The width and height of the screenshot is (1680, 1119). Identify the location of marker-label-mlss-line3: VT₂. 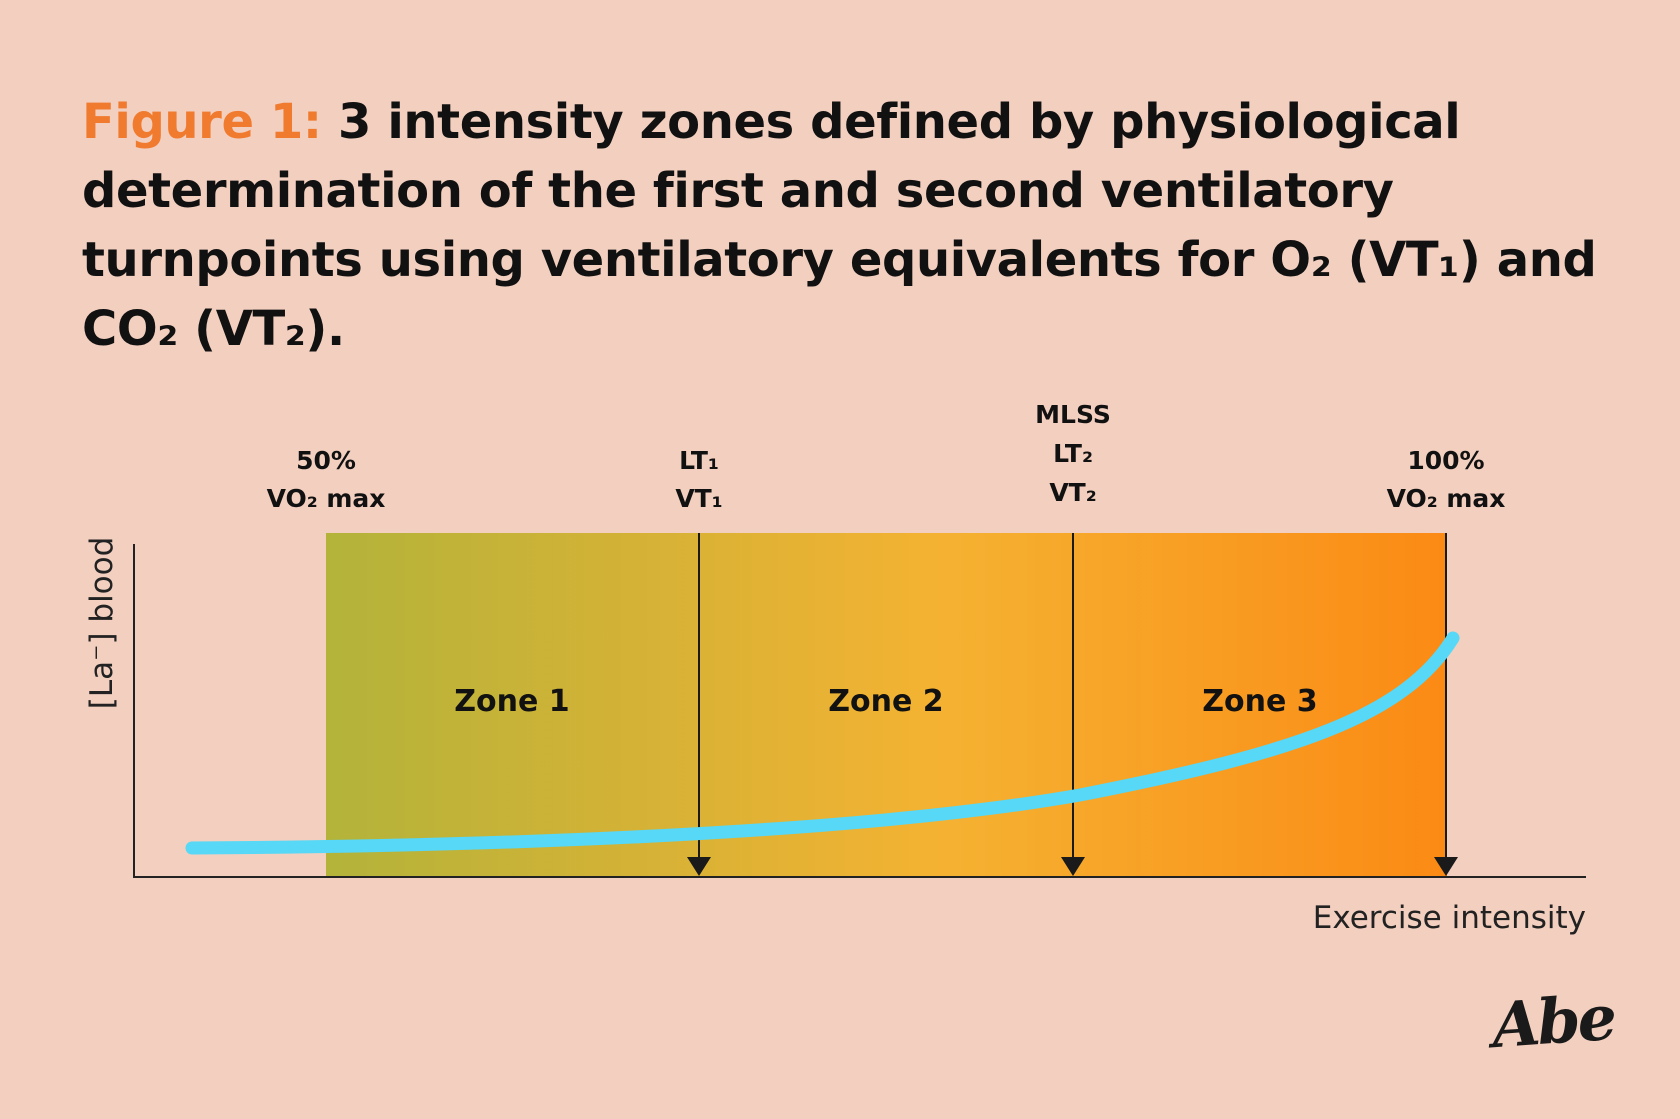
(1072, 492).